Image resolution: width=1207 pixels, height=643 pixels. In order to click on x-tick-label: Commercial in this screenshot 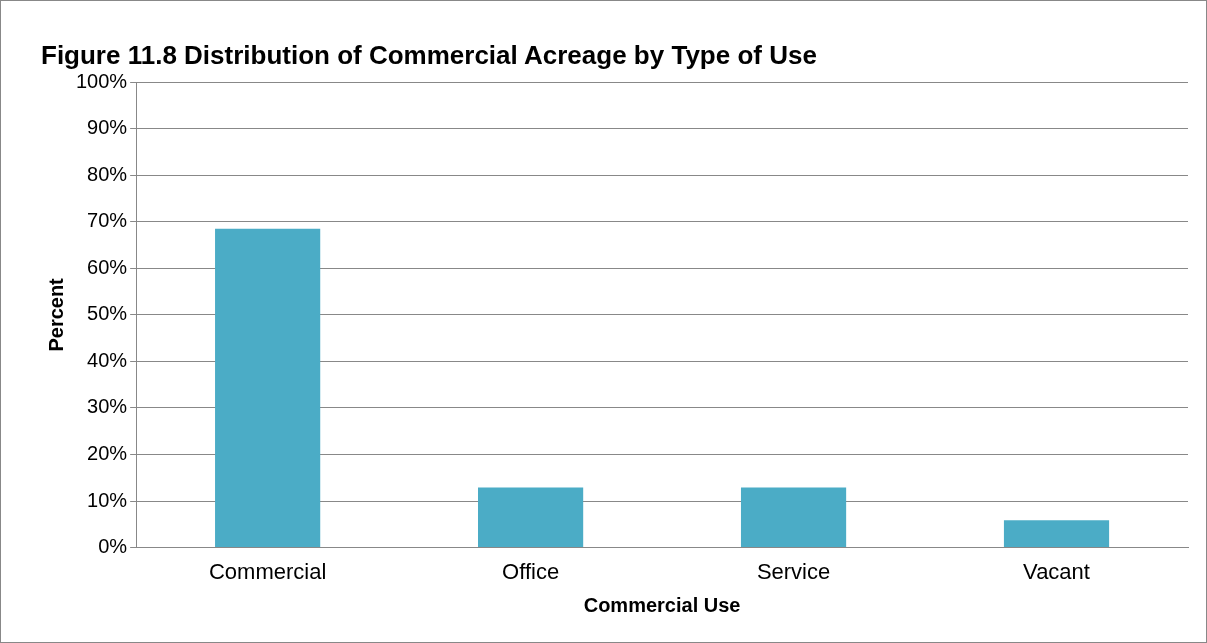, I will do `click(267, 571)`.